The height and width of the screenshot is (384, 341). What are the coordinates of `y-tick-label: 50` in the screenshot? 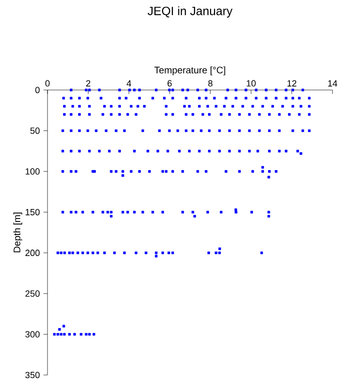 It's located at (35, 131).